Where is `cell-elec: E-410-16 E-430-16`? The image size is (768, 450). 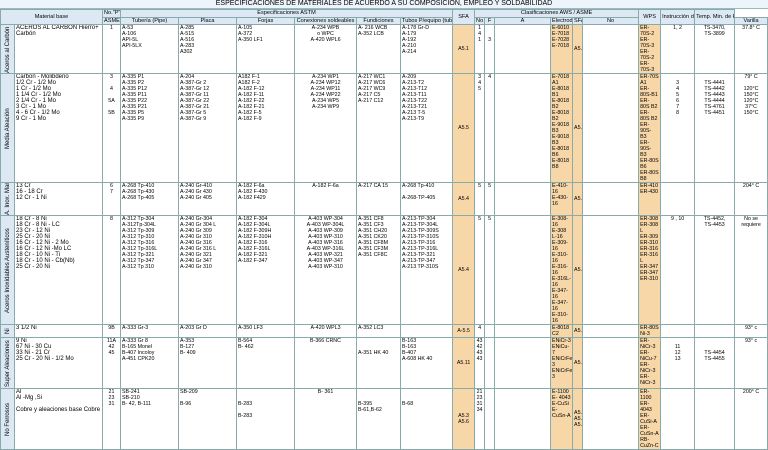
cell-elec: E-410-16 E-430-16 is located at coordinates (562, 199).